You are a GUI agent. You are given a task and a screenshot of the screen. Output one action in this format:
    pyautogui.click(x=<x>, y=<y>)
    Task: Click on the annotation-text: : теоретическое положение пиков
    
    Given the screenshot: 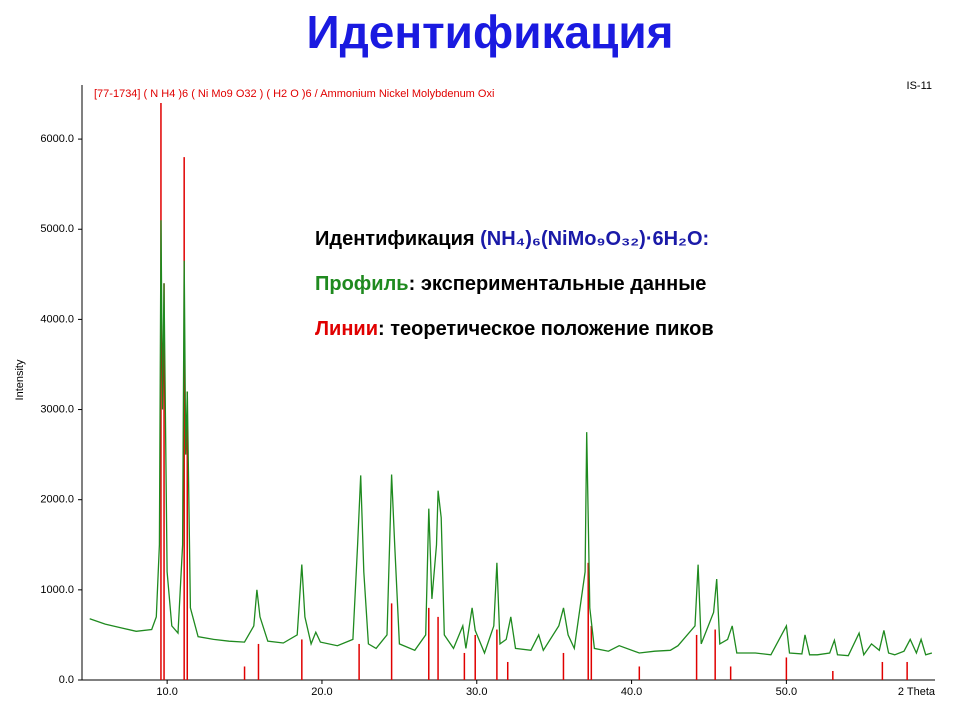 What is the action you would take?
    pyautogui.click(x=546, y=329)
    